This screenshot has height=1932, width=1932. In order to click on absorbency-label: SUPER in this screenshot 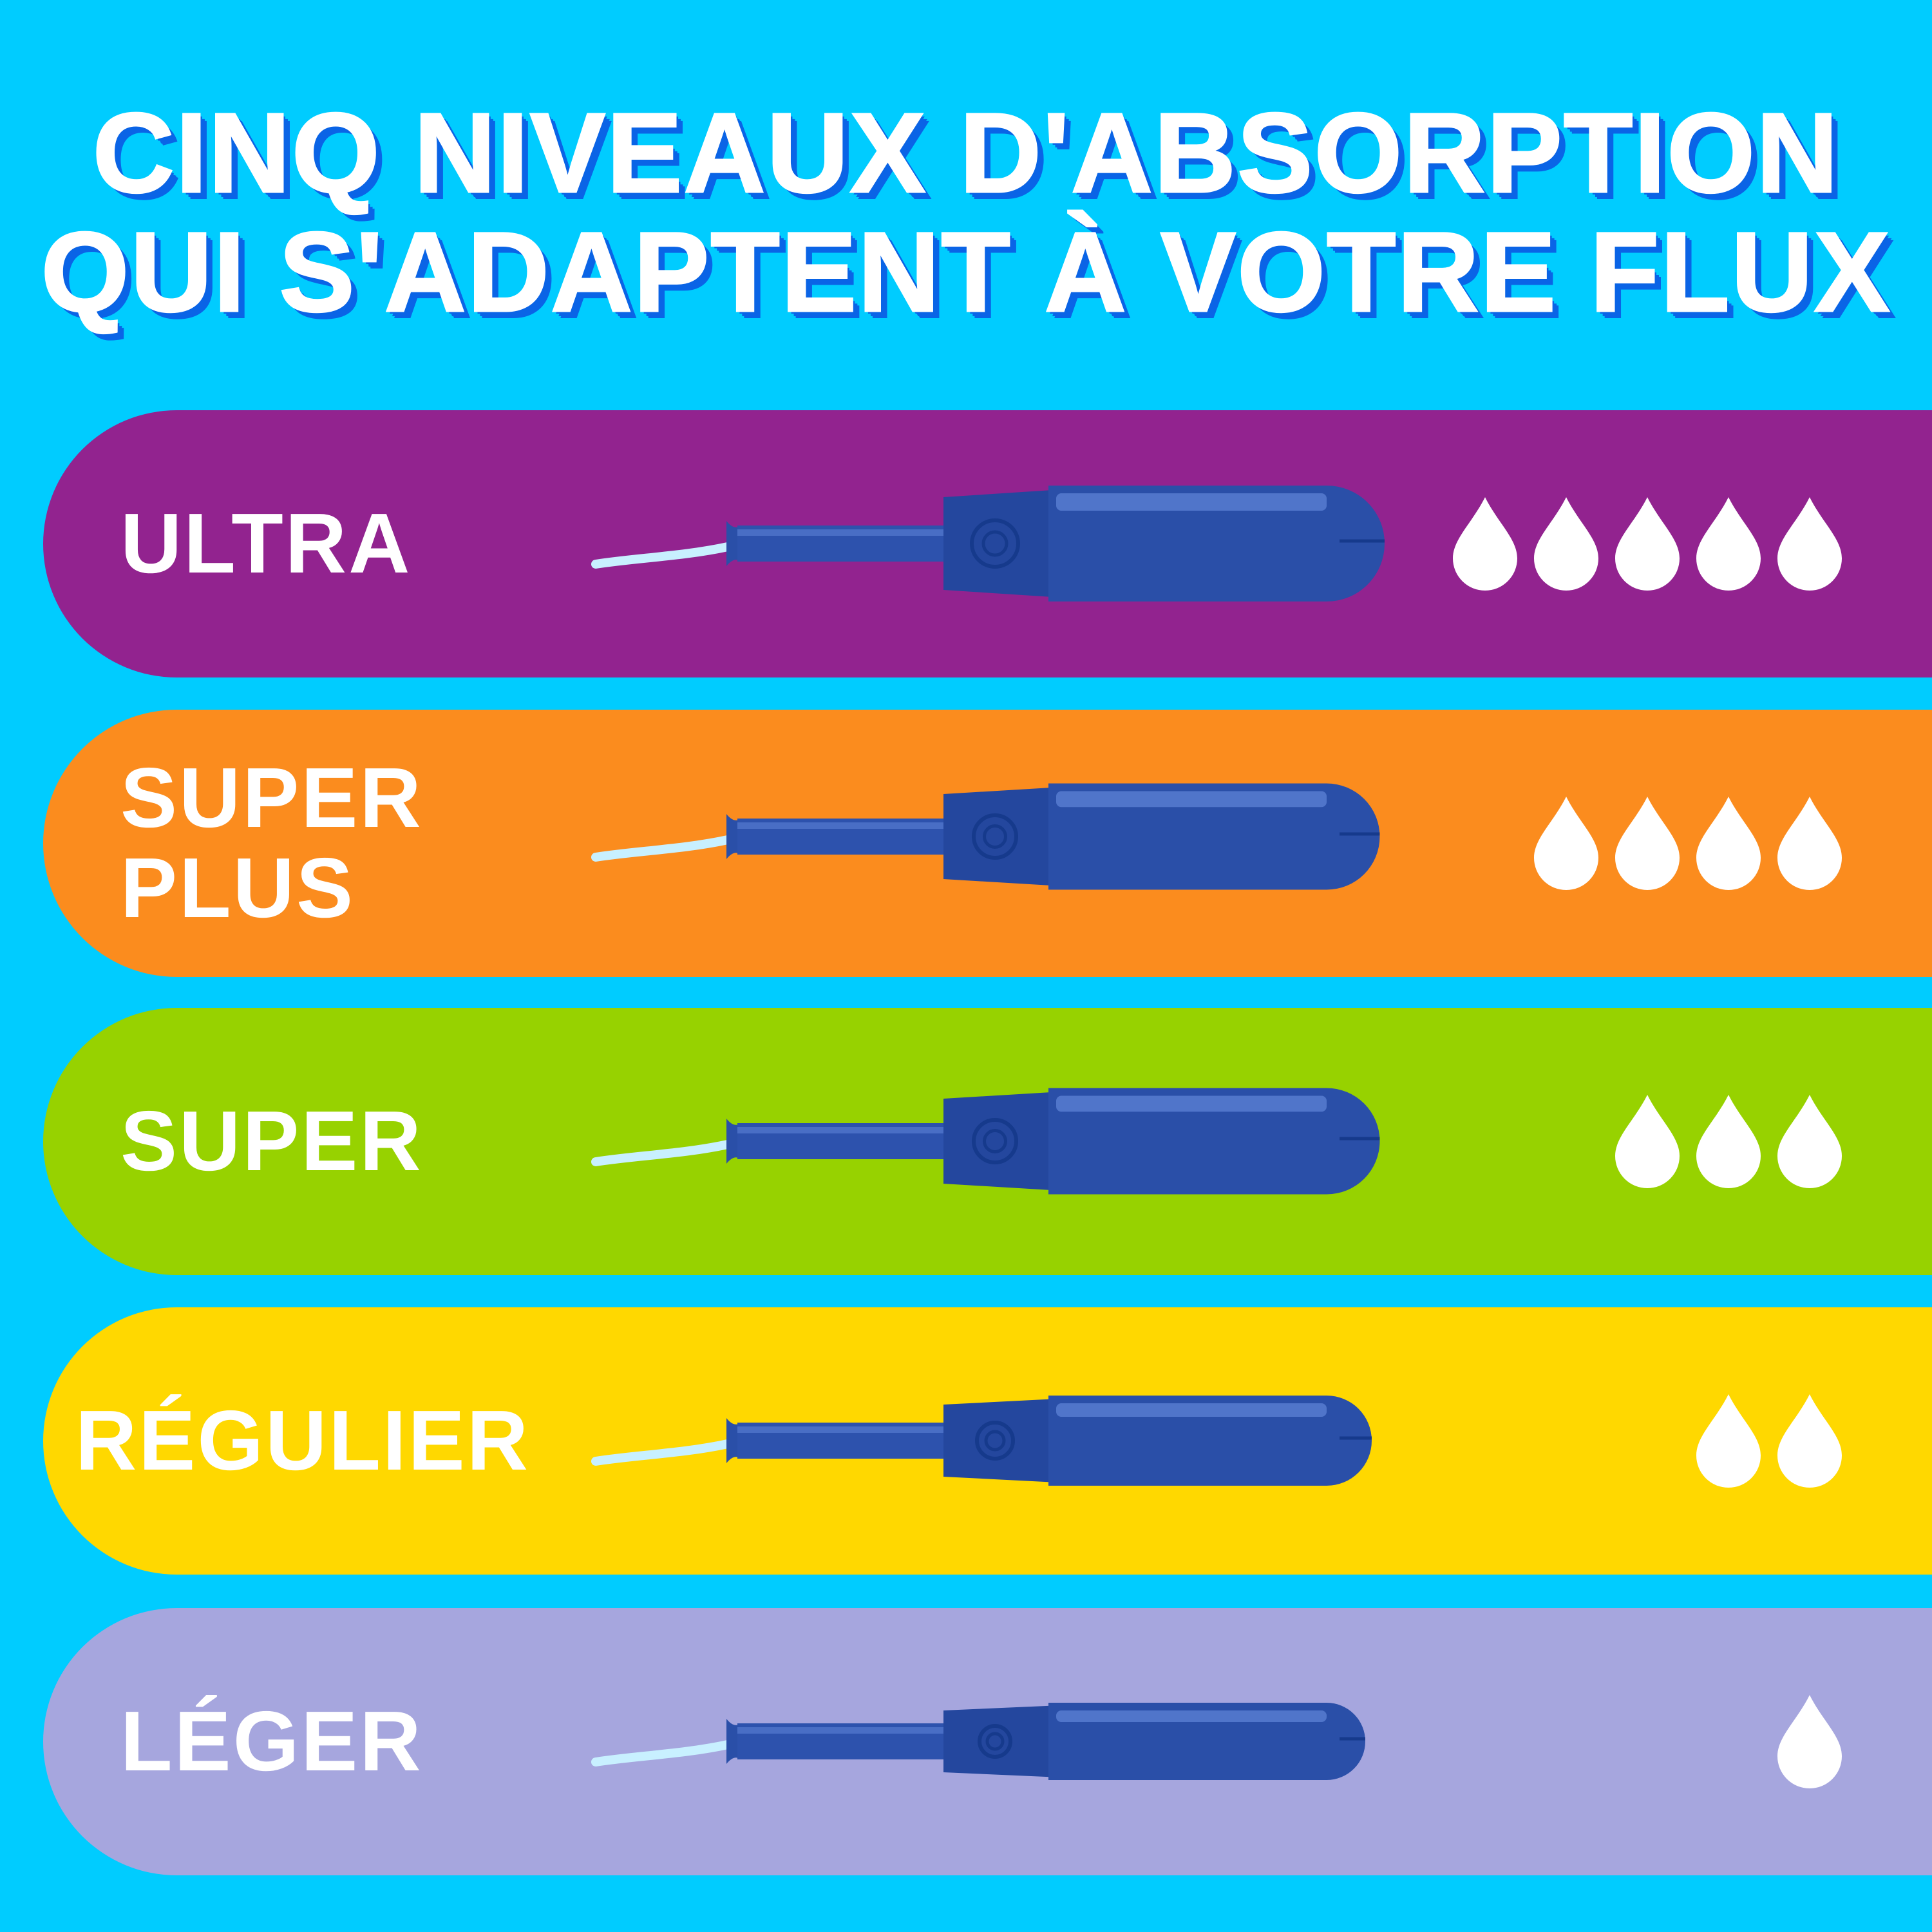, I will do `click(271, 1141)`.